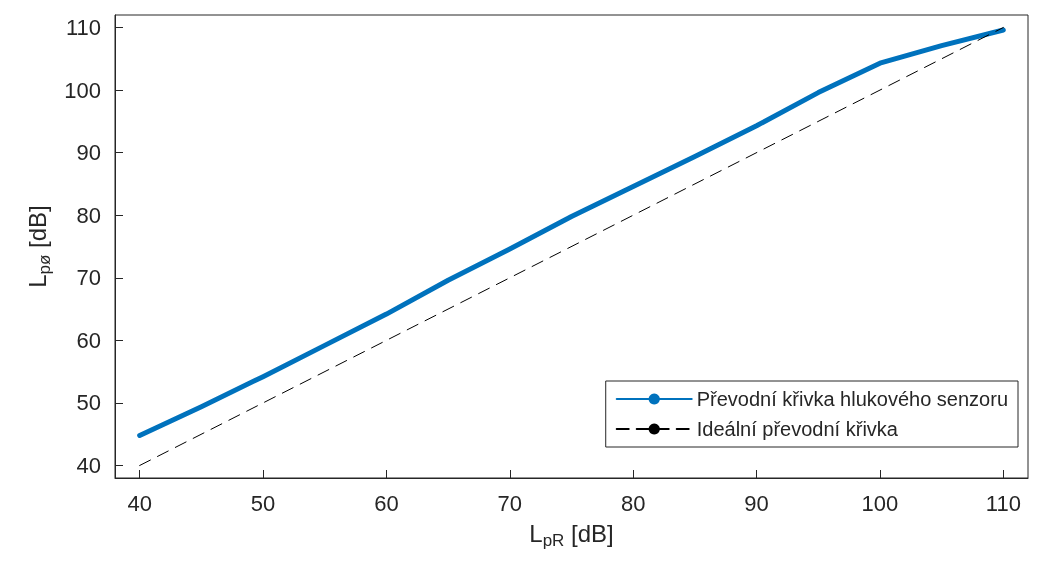  I want to click on y-tick-label: 50, so click(88, 403).